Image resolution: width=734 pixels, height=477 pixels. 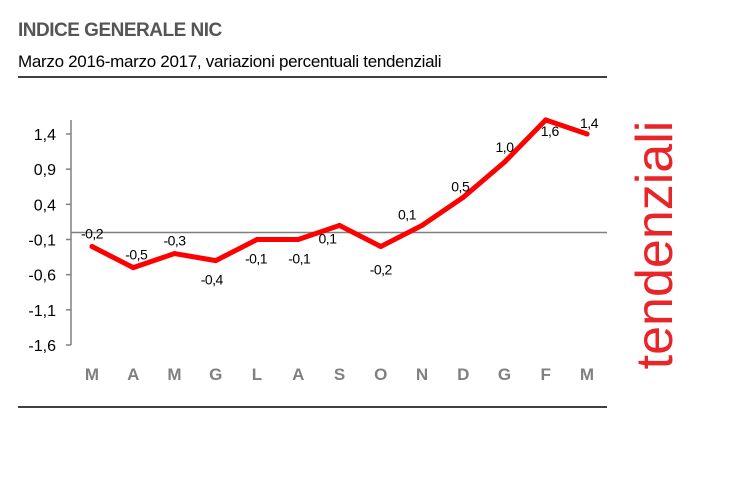 What do you see at coordinates (380, 374) in the screenshot?
I see `x-tick-label: O` at bounding box center [380, 374].